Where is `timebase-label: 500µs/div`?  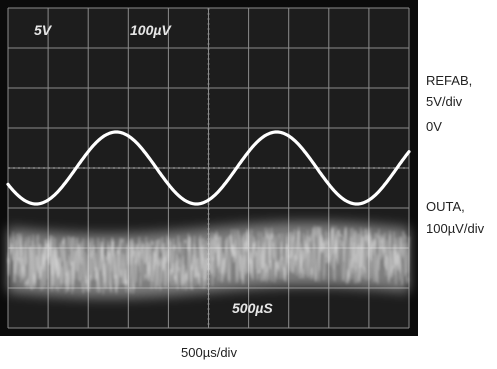
timebase-label: 500µs/div is located at coordinates (209, 352).